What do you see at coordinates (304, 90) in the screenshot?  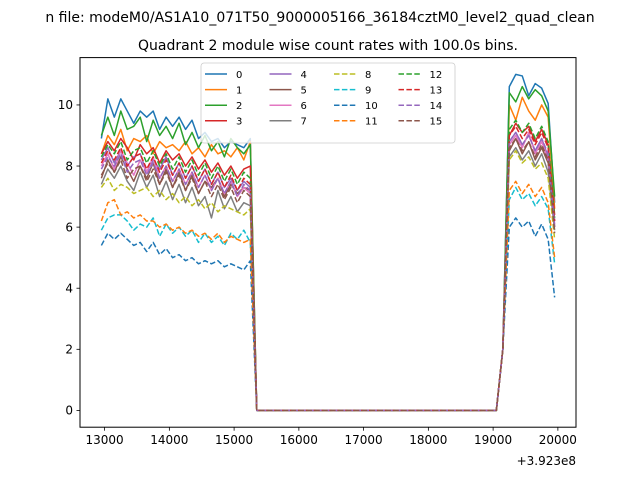 I see `legend-label-5: 5` at bounding box center [304, 90].